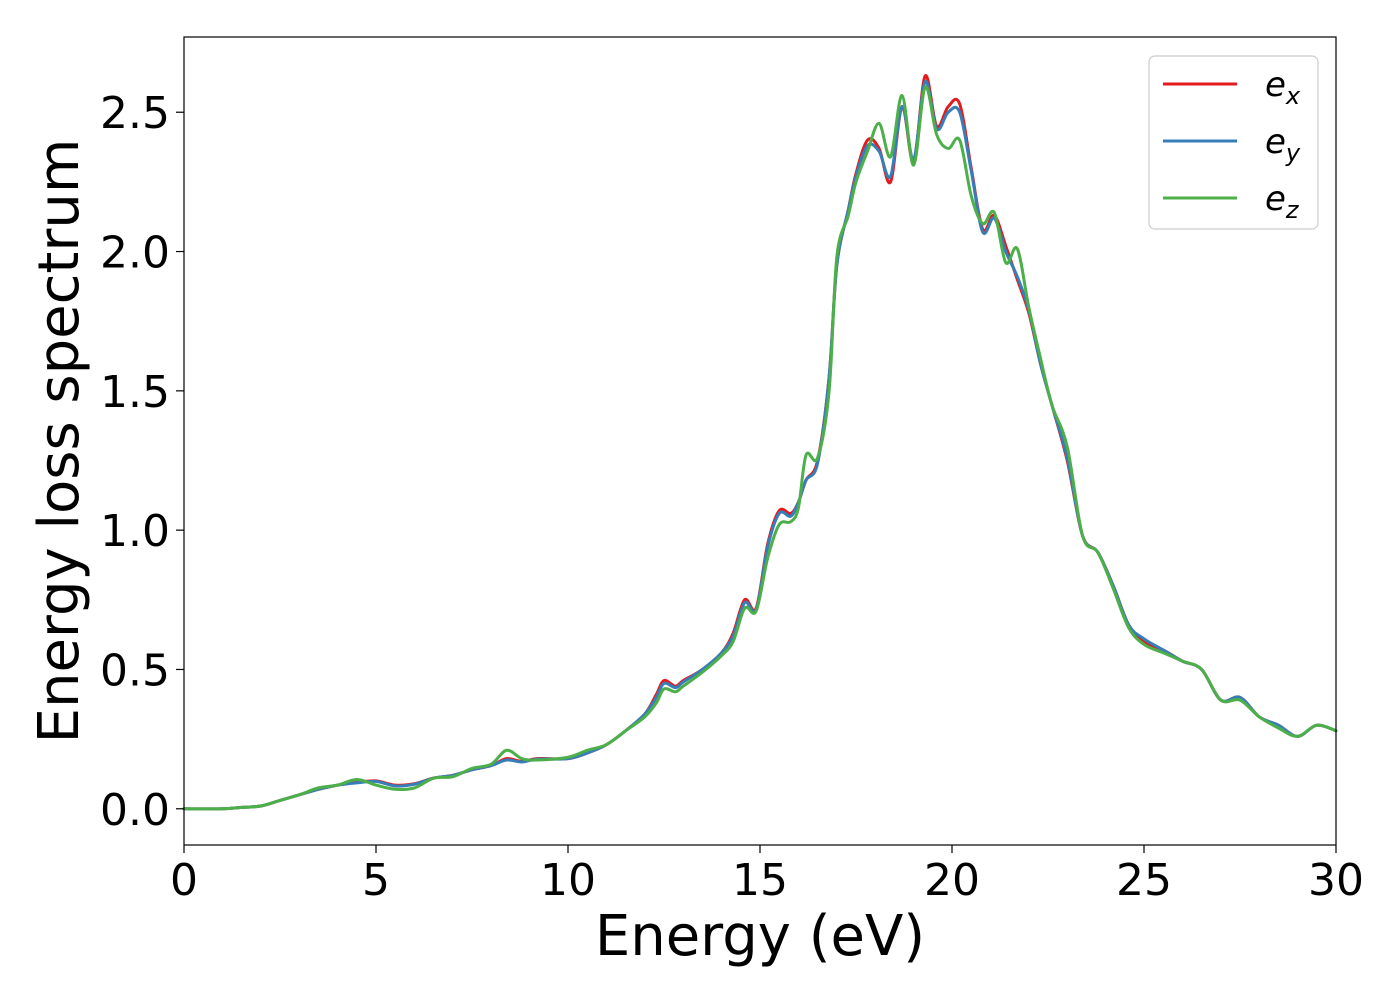  I want to click on x-tick-label: 5, so click(376, 880).